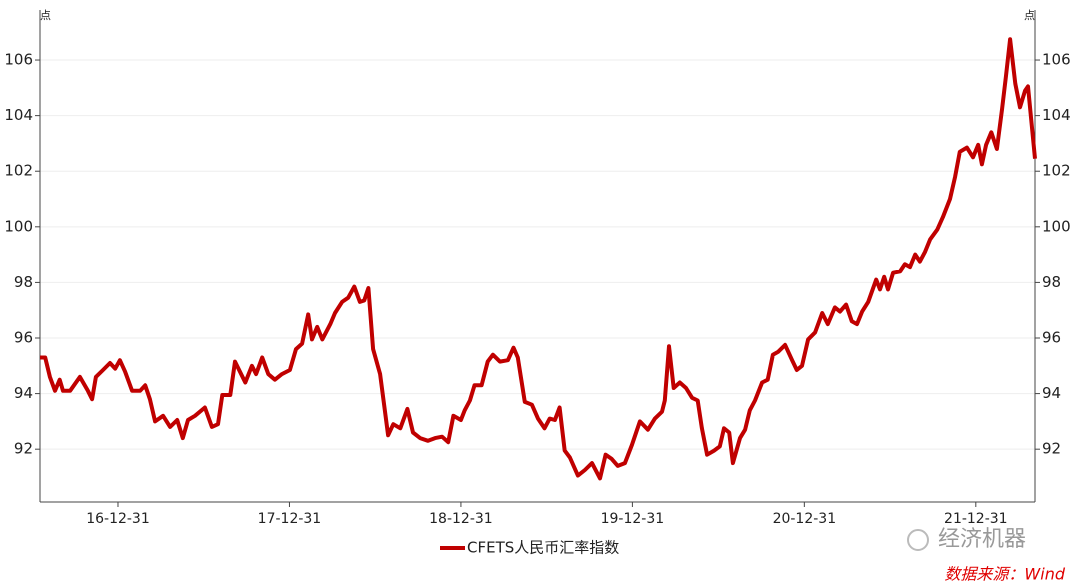  I want to click on y2-tick-label: 104, so click(1056, 115).